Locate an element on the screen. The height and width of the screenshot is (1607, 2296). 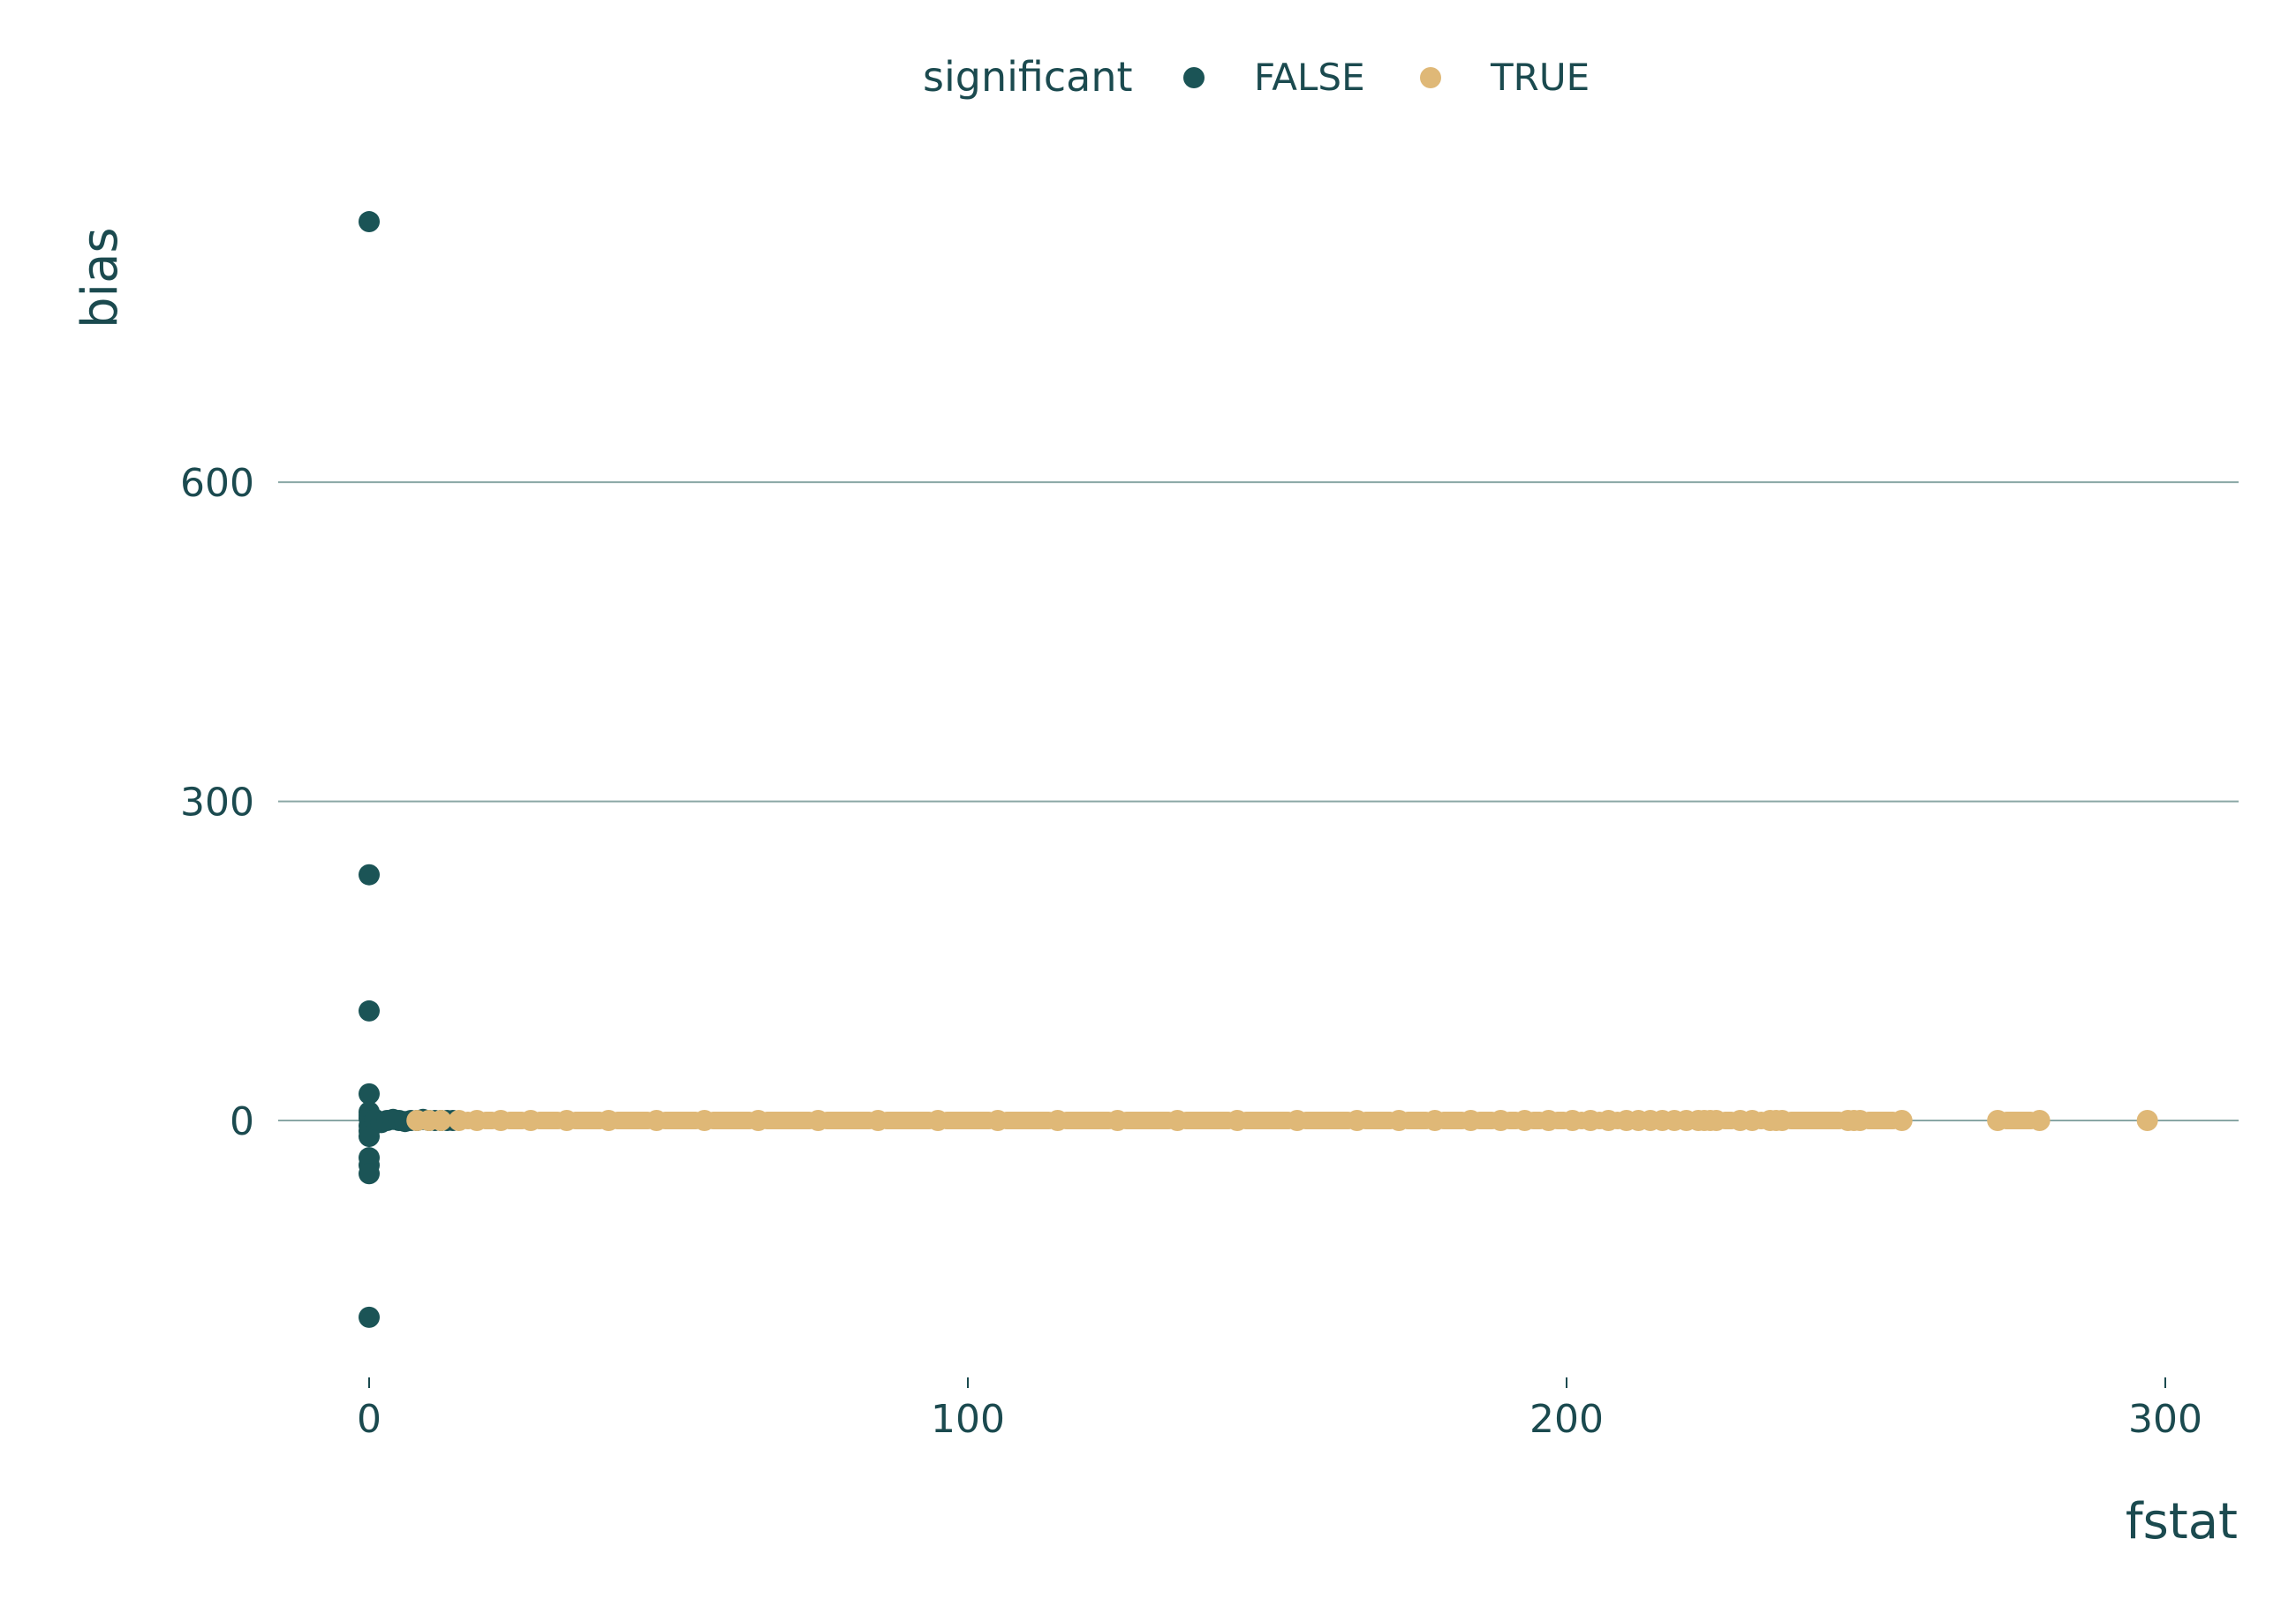
y-axis-ticks: 0 300 600 is located at coordinates (217, 802).